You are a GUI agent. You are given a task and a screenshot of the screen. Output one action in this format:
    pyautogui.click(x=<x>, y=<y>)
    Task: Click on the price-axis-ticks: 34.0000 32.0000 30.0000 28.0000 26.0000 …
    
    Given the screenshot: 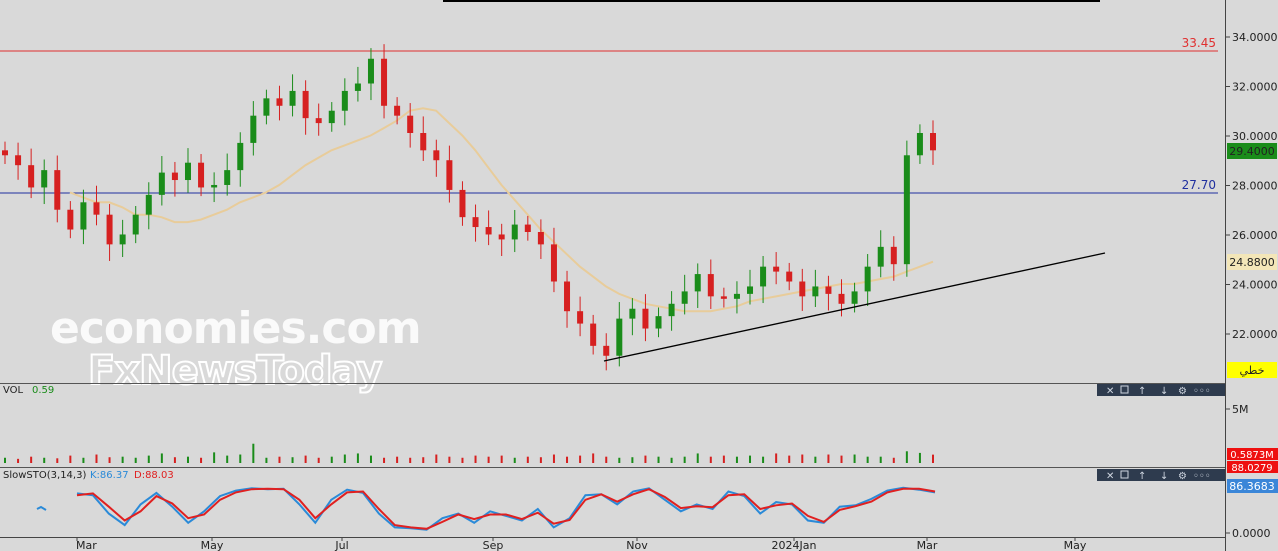 What is the action you would take?
    pyautogui.click(x=1251, y=186)
    